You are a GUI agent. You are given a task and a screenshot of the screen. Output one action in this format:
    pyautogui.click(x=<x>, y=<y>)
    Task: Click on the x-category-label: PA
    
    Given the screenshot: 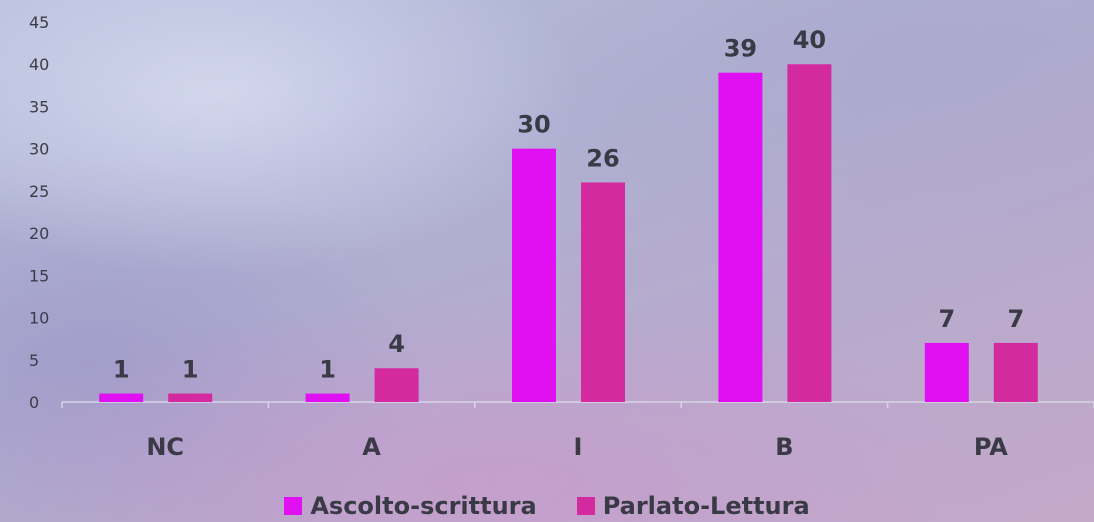 What is the action you would take?
    pyautogui.click(x=991, y=447)
    